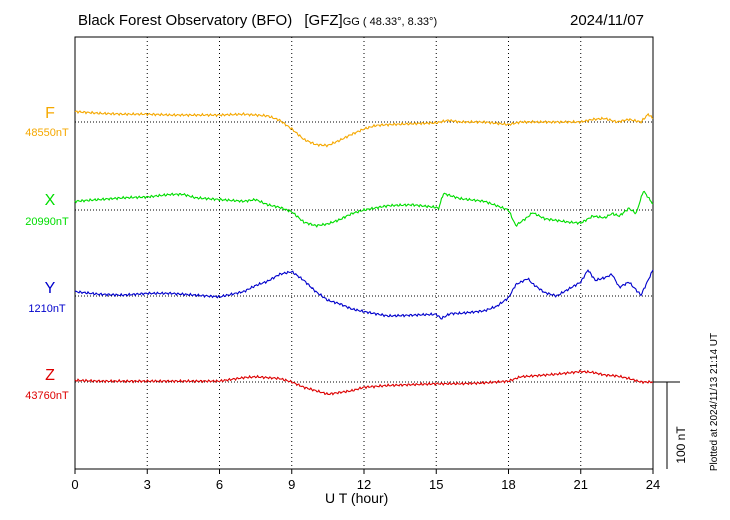  I want to click on x-ticks: 0 3 6 9 12 15 18 21 24, so click(365, 480).